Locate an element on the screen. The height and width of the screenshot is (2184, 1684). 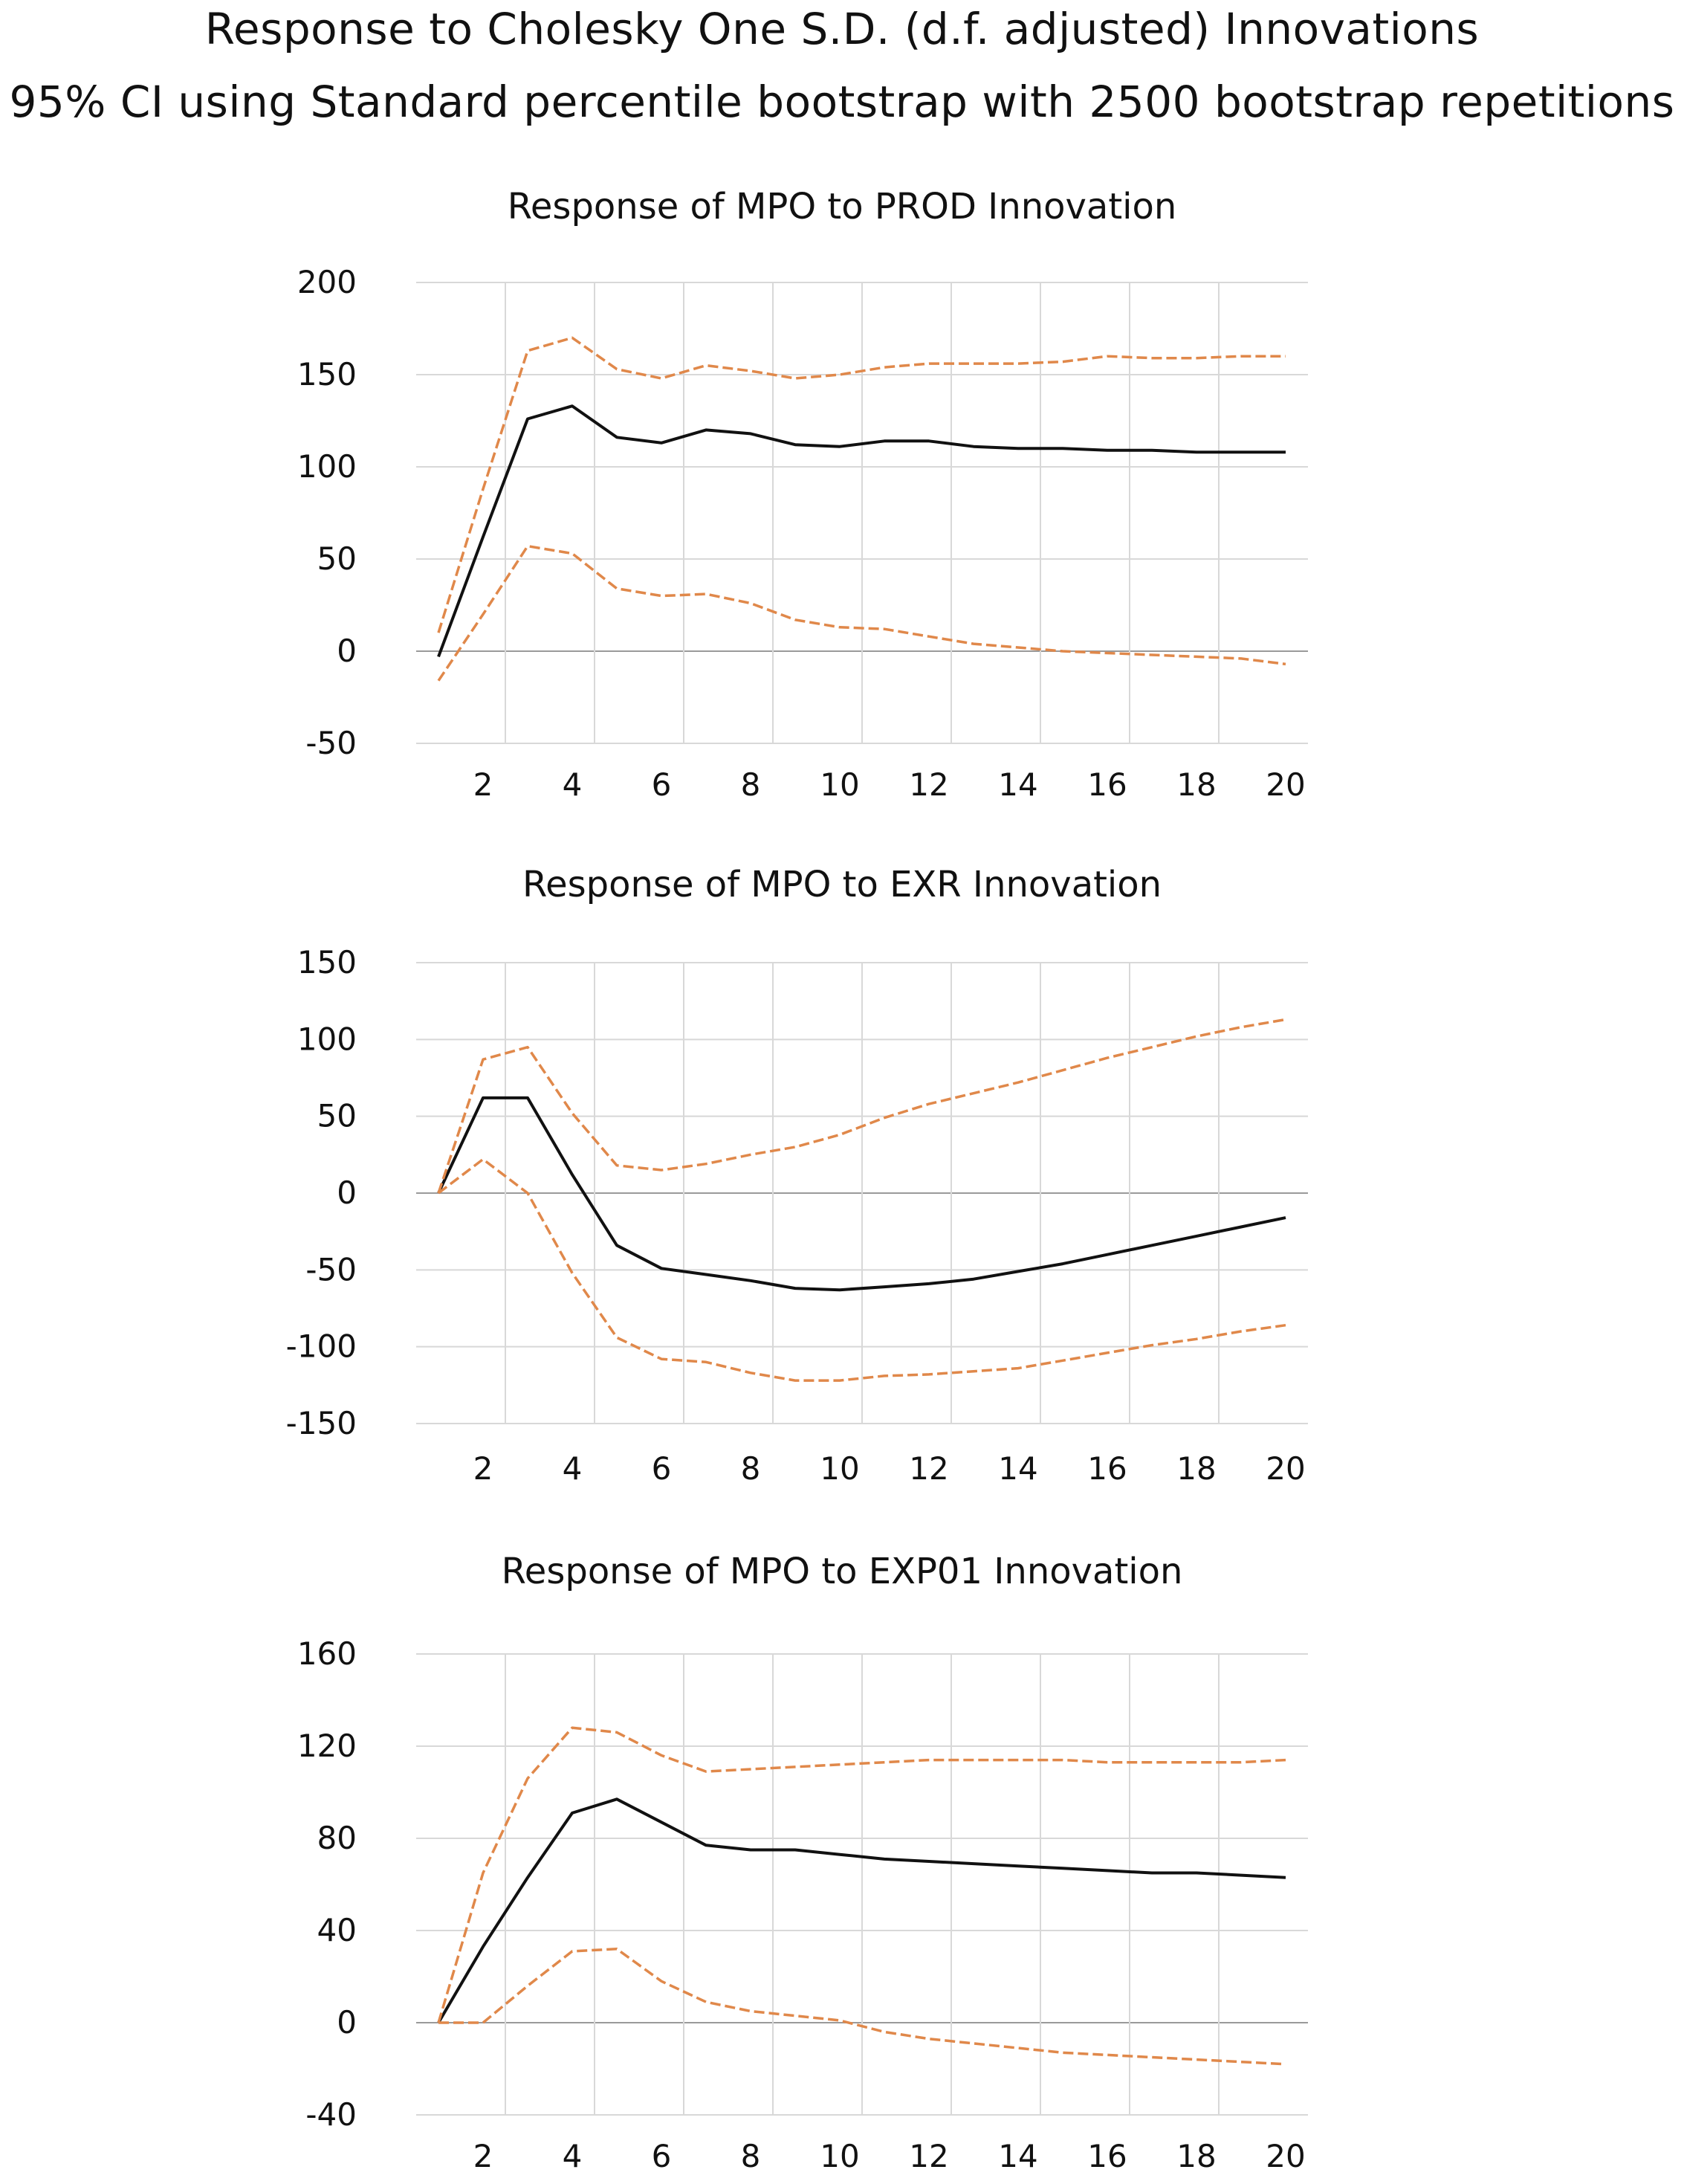
y-tick-label: -40 is located at coordinates (331, 2115).